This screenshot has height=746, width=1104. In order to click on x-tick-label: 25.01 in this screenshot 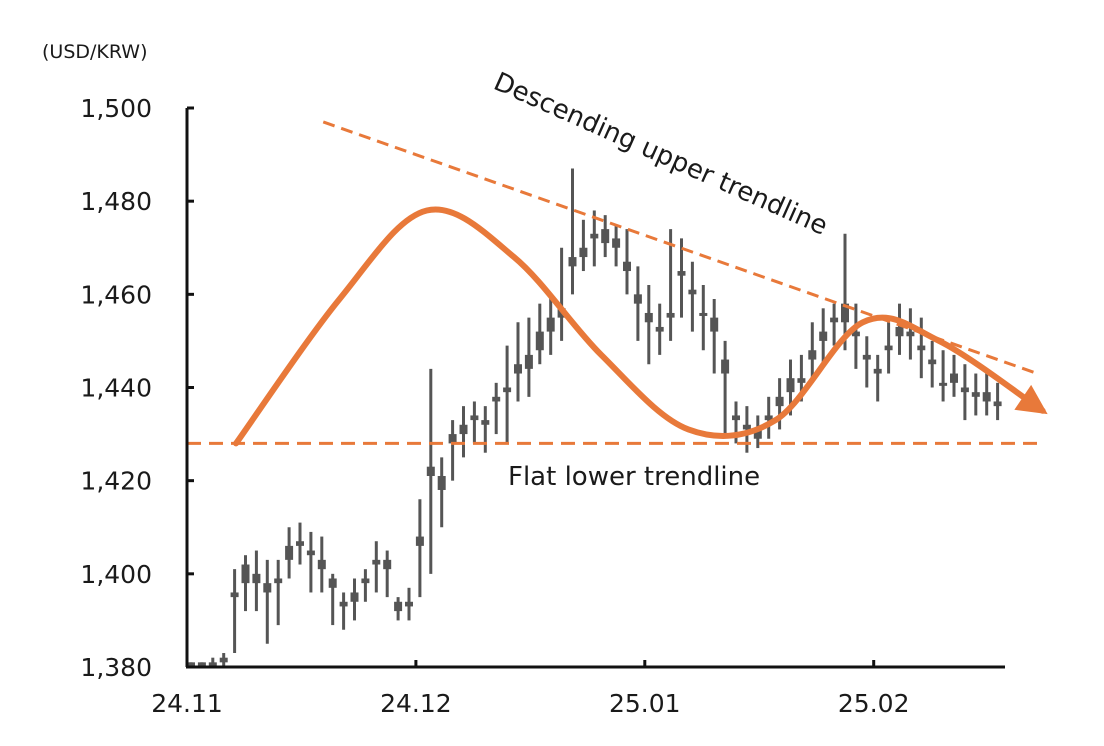, I will do `click(645, 703)`.